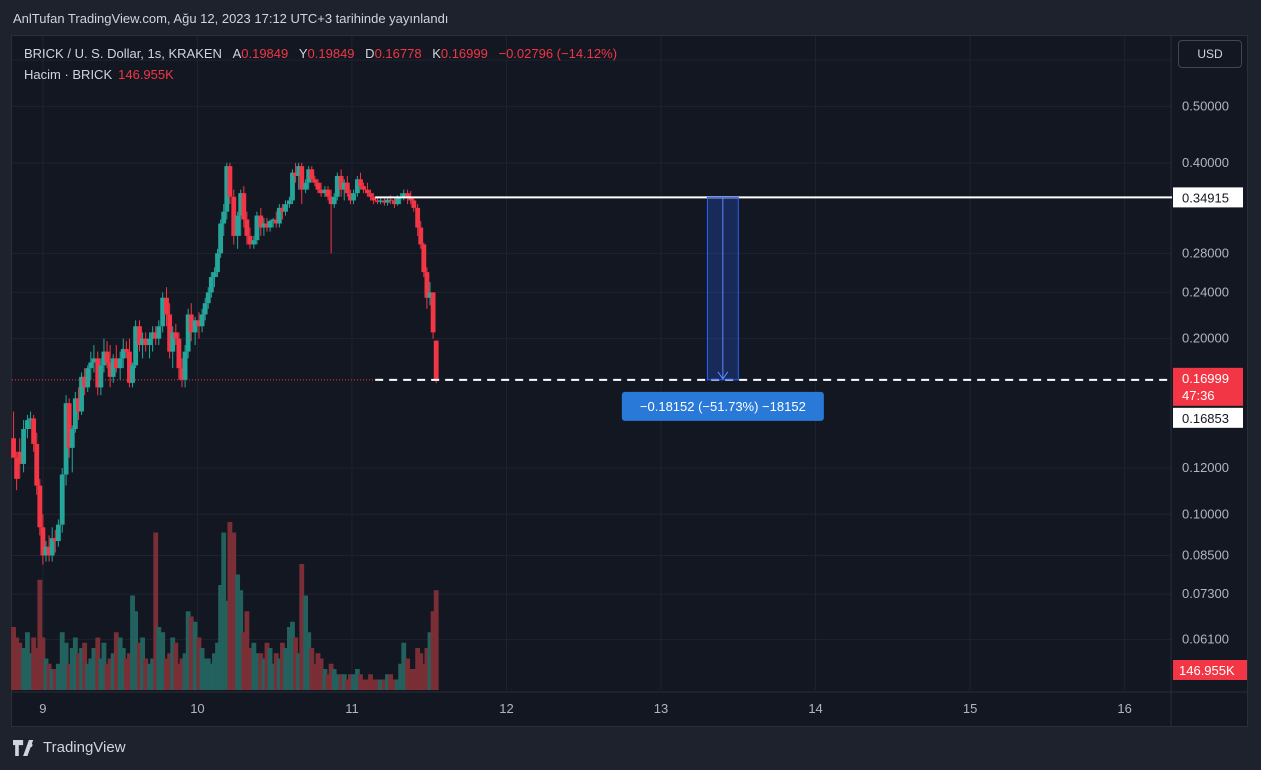  Describe the element at coordinates (1205, 418) in the screenshot. I see `bottom-line-tag-label: 0.16853` at that location.